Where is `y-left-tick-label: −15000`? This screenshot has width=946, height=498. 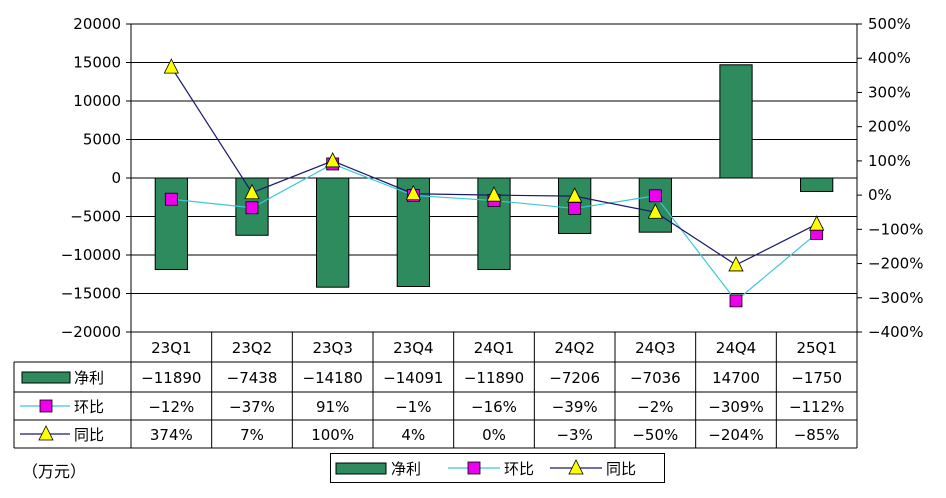
y-left-tick-label: −15000 is located at coordinates (91, 294).